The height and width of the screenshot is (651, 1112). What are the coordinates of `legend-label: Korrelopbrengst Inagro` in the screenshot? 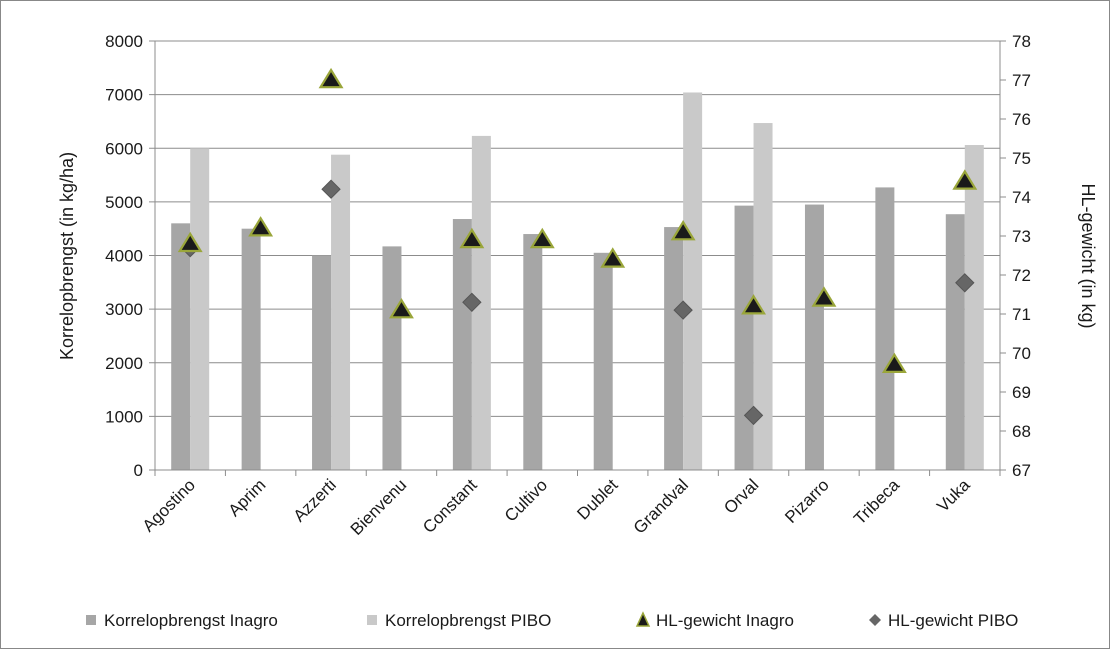 It's located at (191, 620).